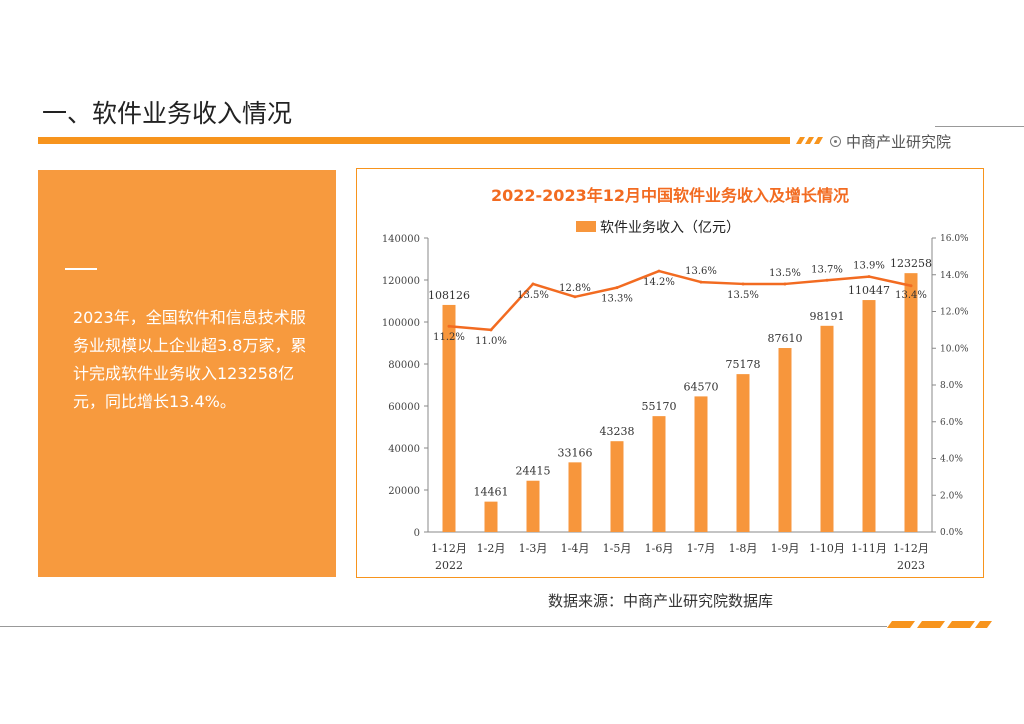  What do you see at coordinates (661, 601) in the screenshot?
I see `data-source: 数据来源：中商产业研究院数据库` at bounding box center [661, 601].